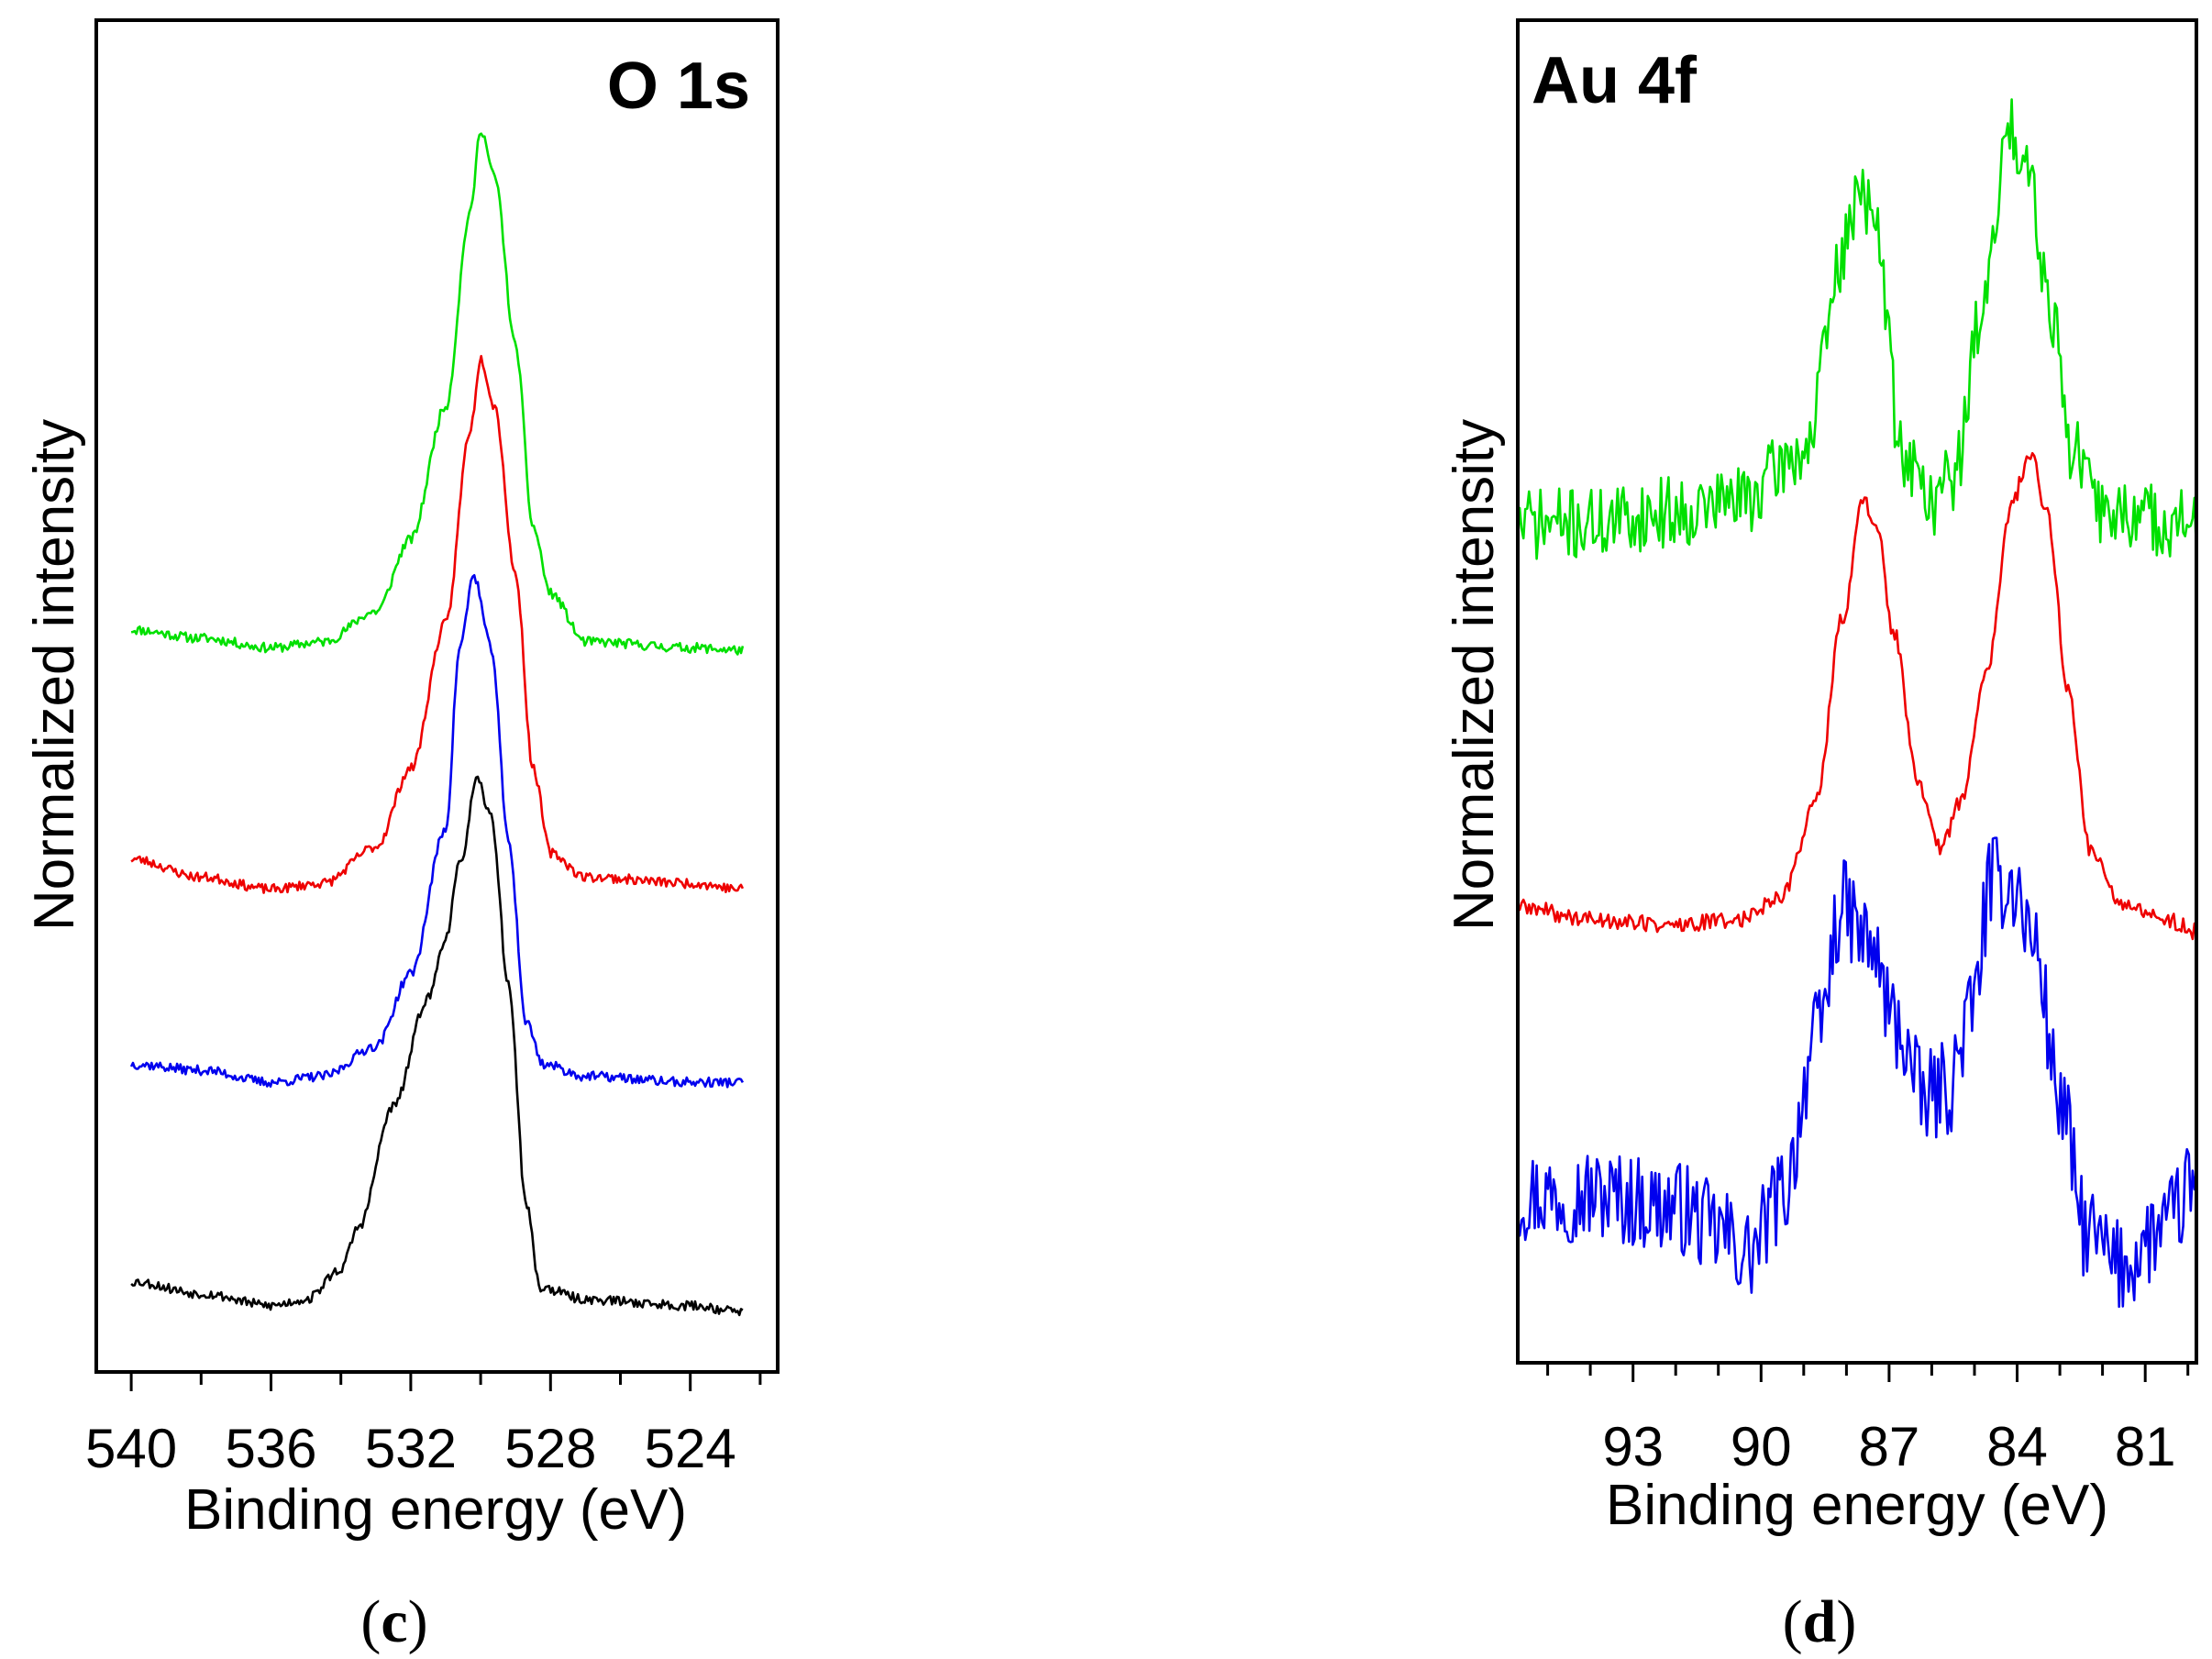 The image size is (2212, 1659). Describe the element at coordinates (1475, 675) in the screenshot. I see `panel-d-ylabel: Normalized intensity` at that location.